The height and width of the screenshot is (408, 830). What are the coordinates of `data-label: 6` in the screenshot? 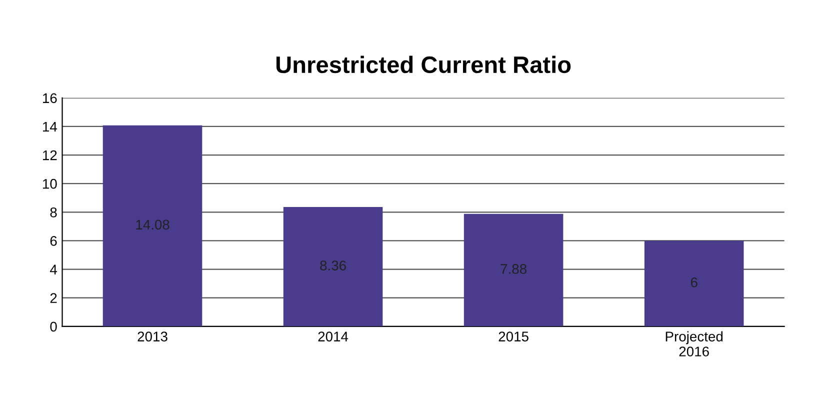 It's located at (694, 282).